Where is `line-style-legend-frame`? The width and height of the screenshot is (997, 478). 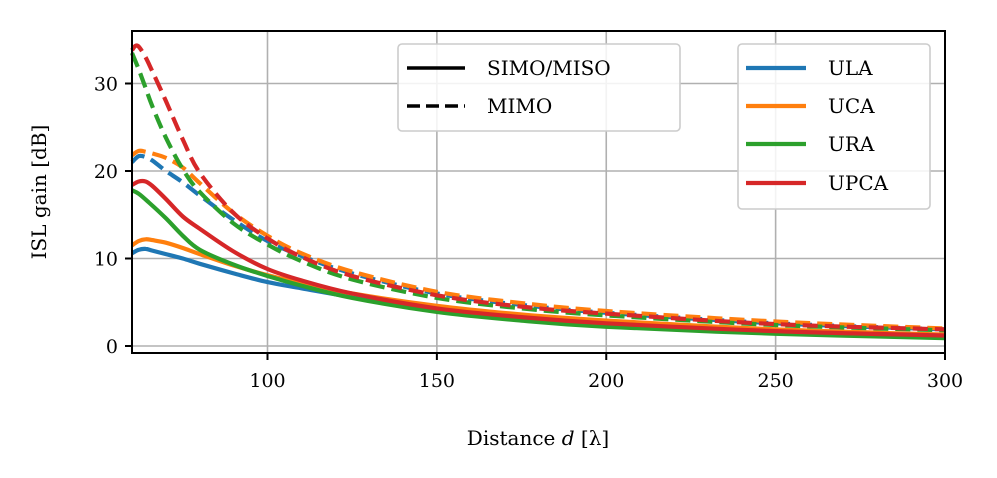 line-style-legend-frame is located at coordinates (539, 87).